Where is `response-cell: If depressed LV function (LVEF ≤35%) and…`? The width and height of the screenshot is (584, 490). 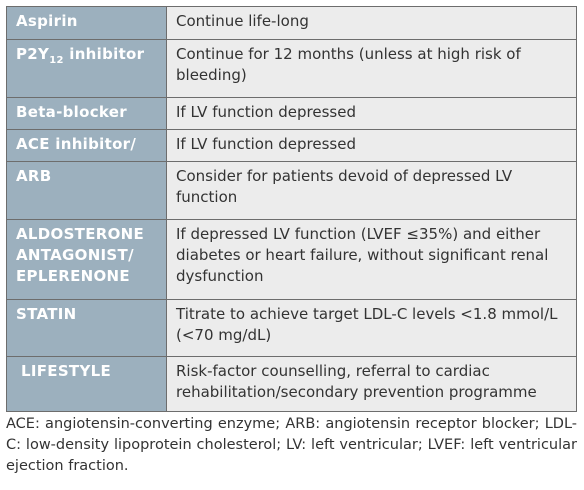
response-cell: If depressed LV function (LVEF ≤35%) and… is located at coordinates (371, 259).